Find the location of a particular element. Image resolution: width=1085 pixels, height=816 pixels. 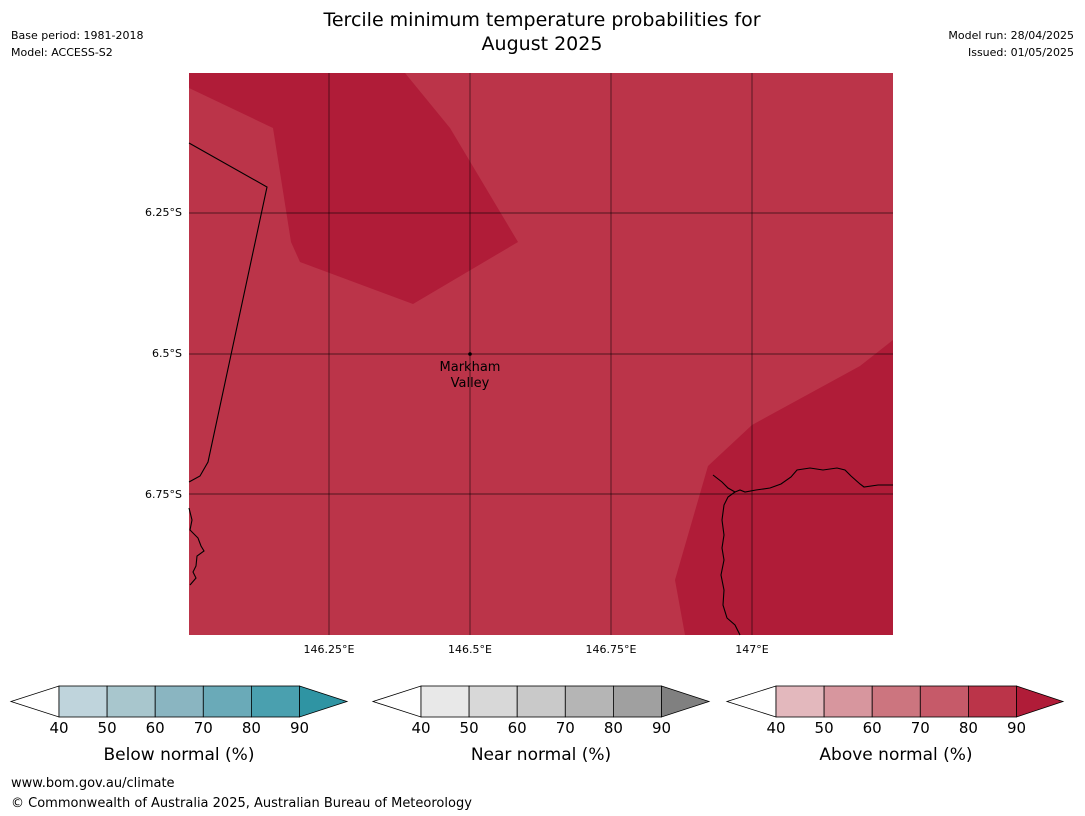

colorbar-near-low-arrow is located at coordinates (396, 701).